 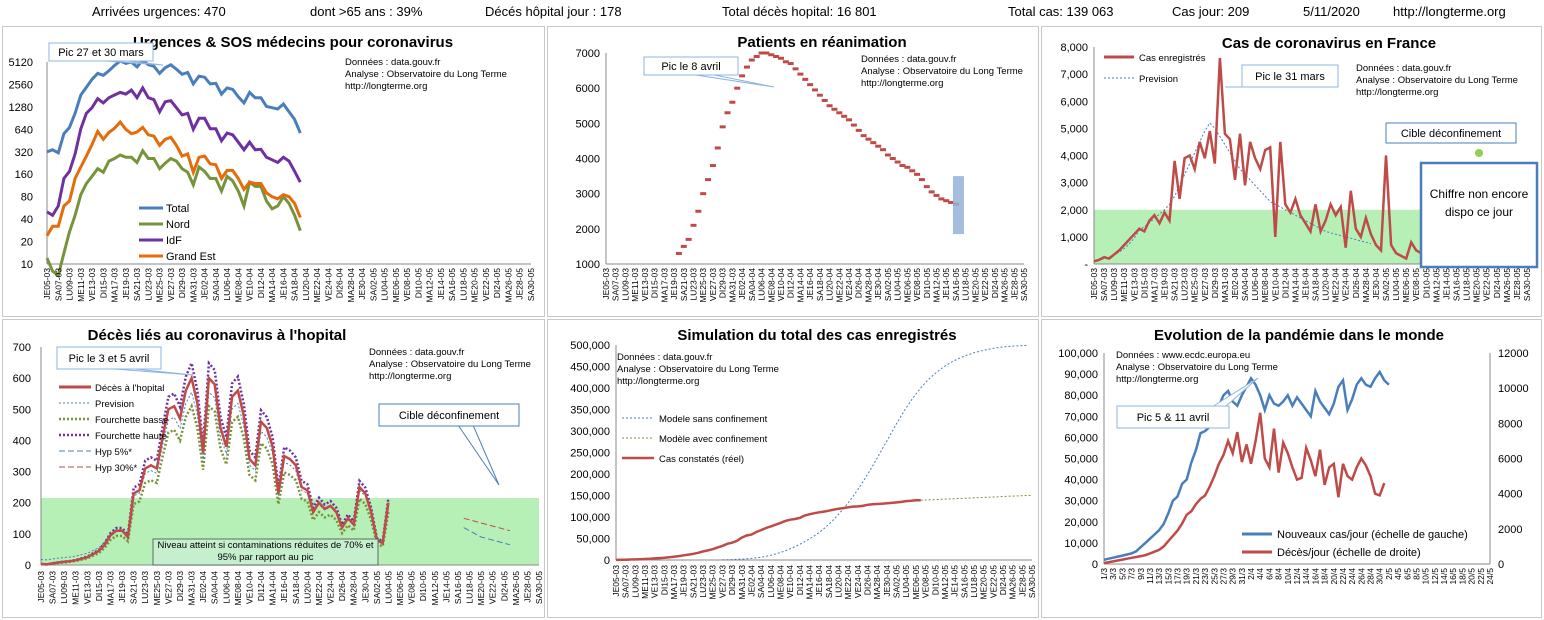 I want to click on callout-label: Pic 27 et 30 mars, so click(x=101, y=53).